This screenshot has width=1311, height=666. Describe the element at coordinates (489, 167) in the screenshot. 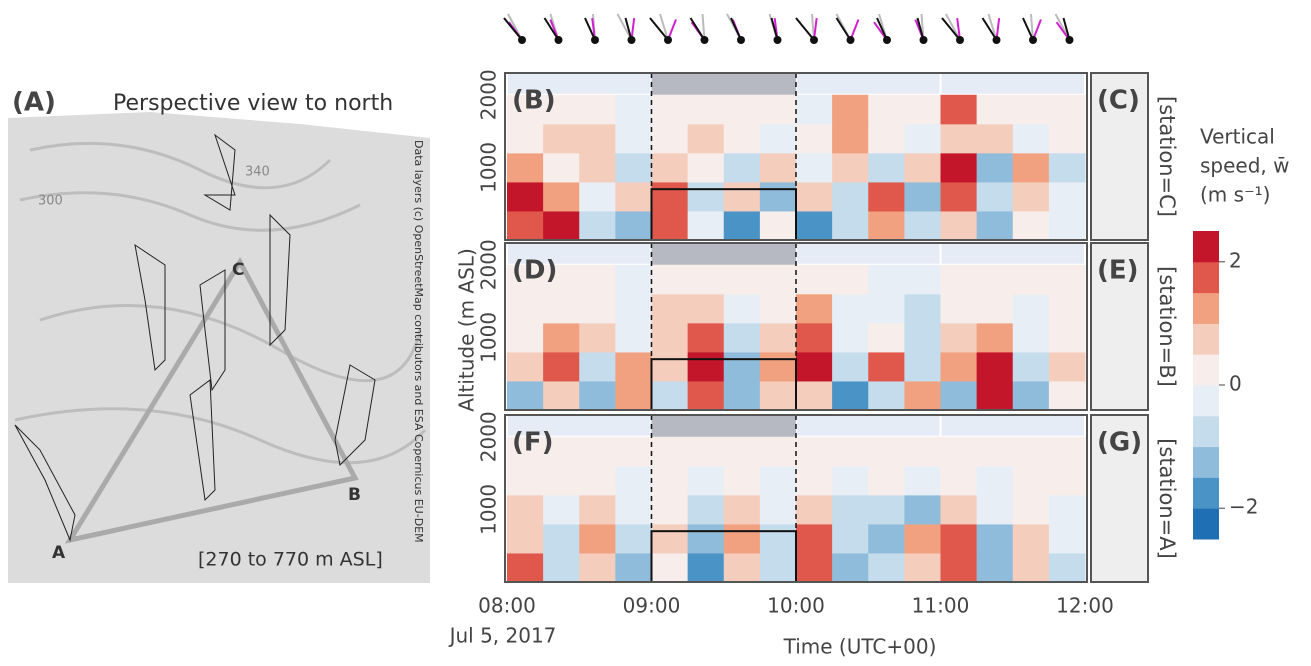

I see `y-tick-label: 1000` at that location.